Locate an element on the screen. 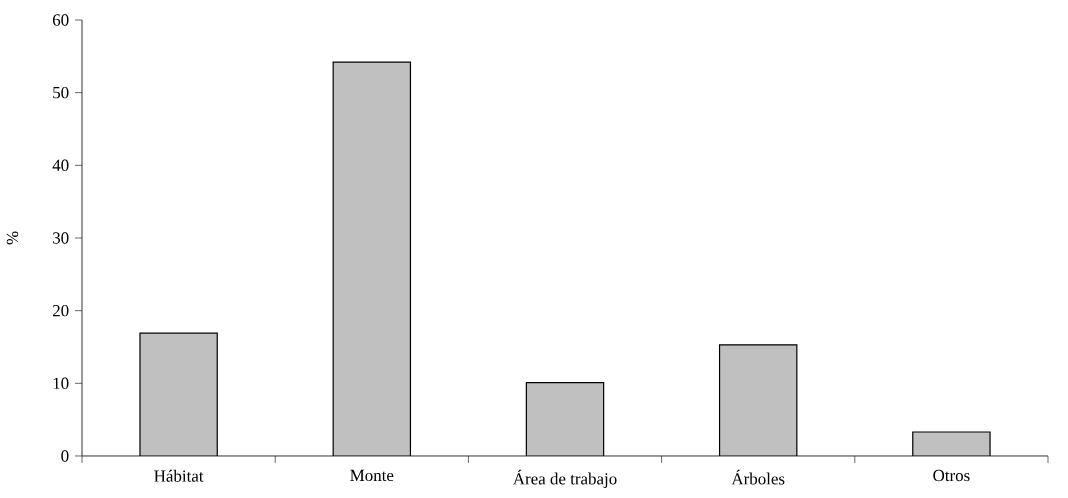 This screenshot has width=1068, height=498. x-tick-label: Monte is located at coordinates (372, 475).